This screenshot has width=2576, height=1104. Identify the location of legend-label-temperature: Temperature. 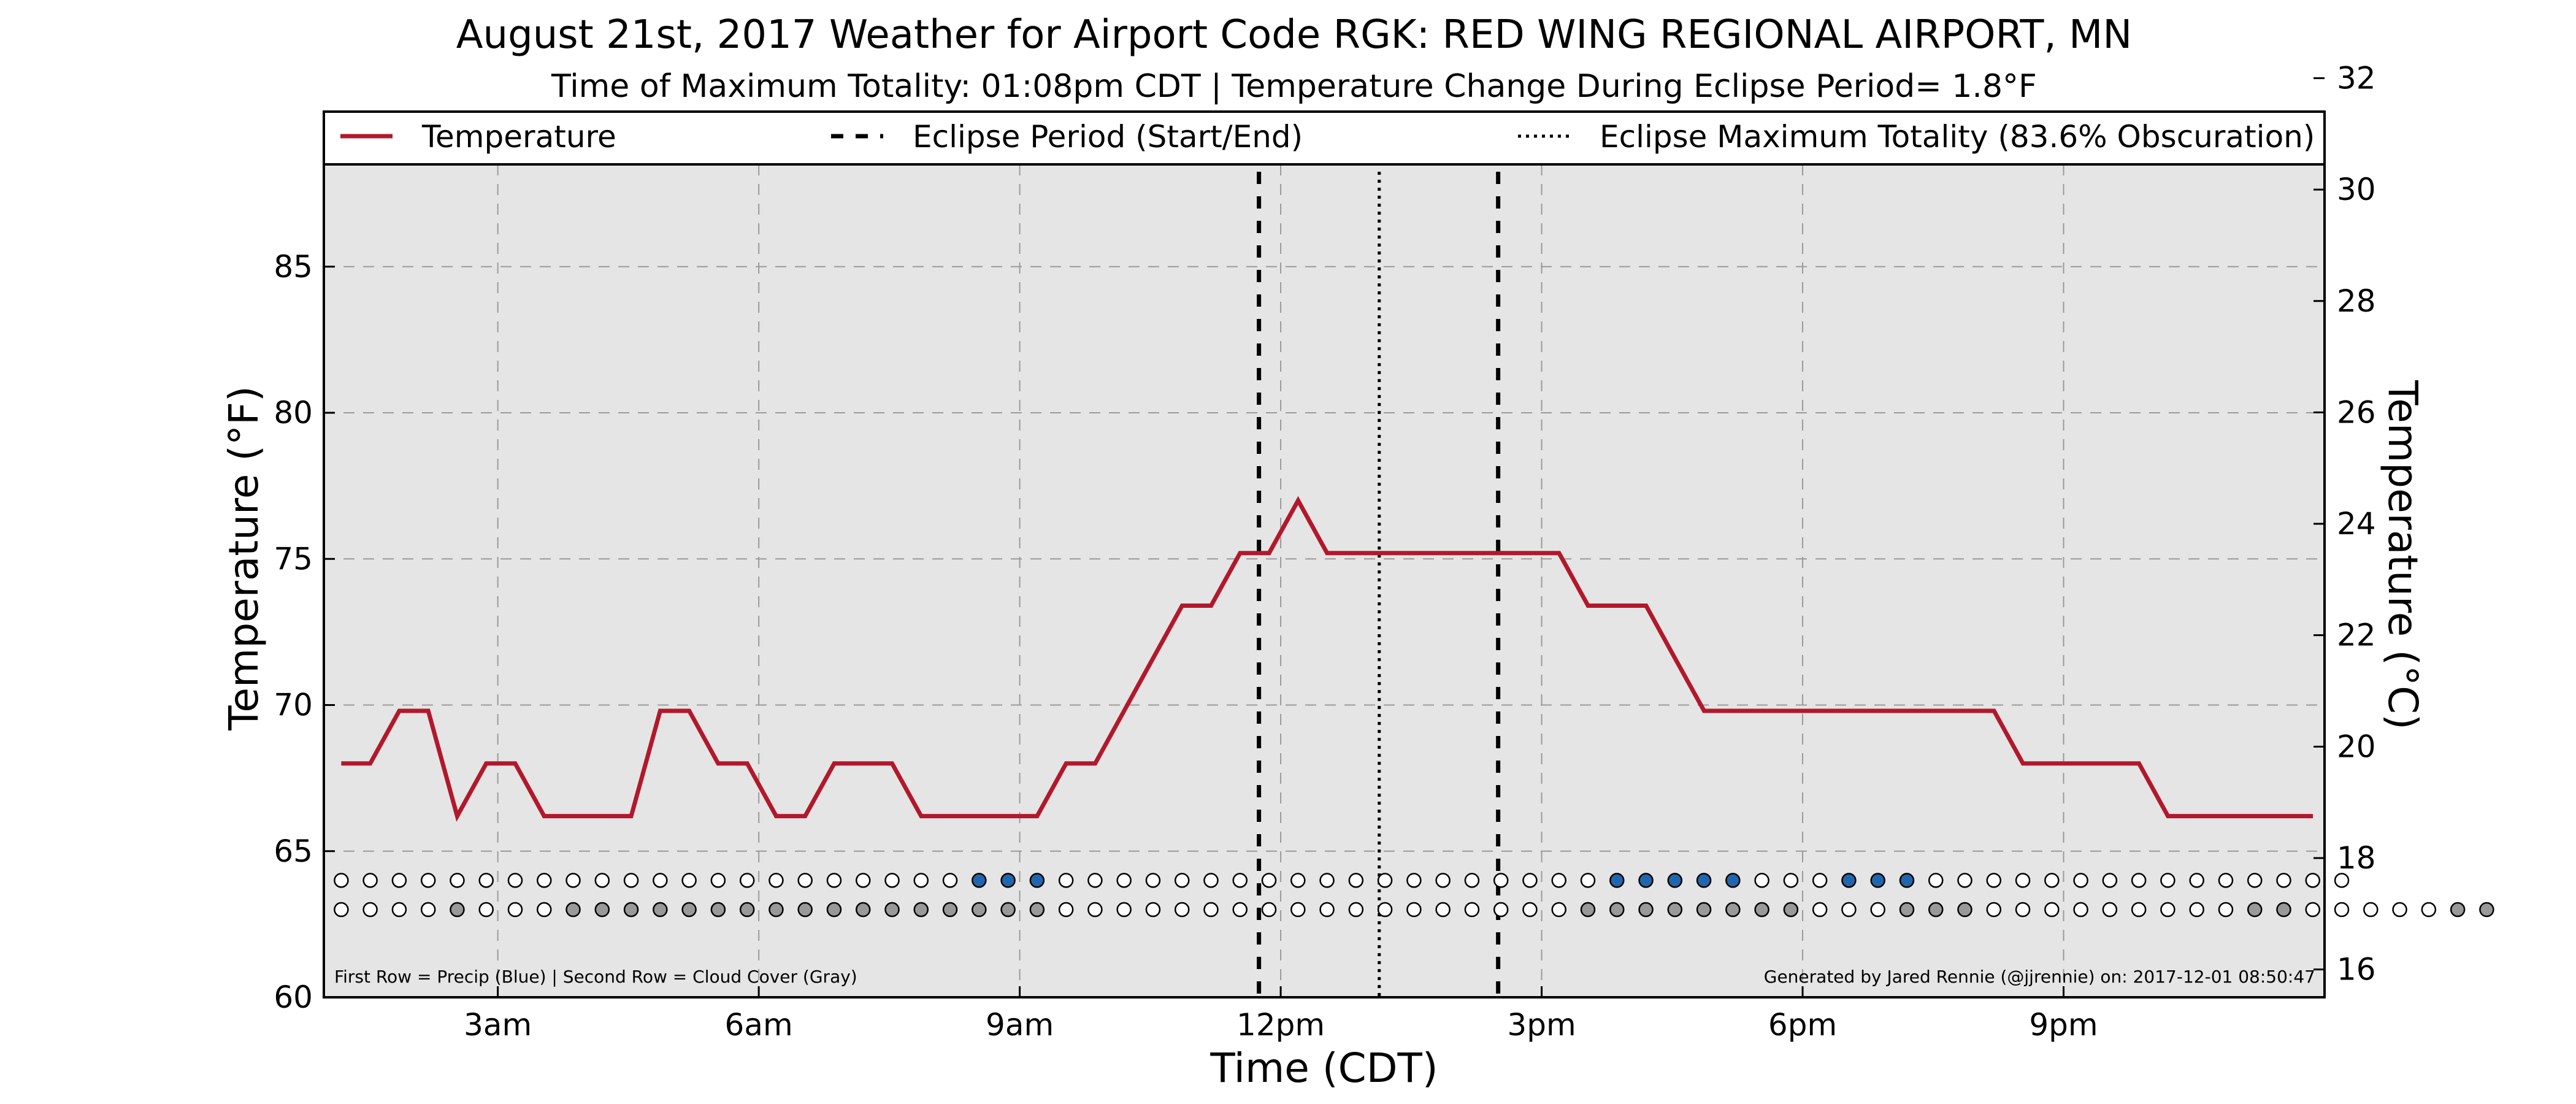
(518, 137).